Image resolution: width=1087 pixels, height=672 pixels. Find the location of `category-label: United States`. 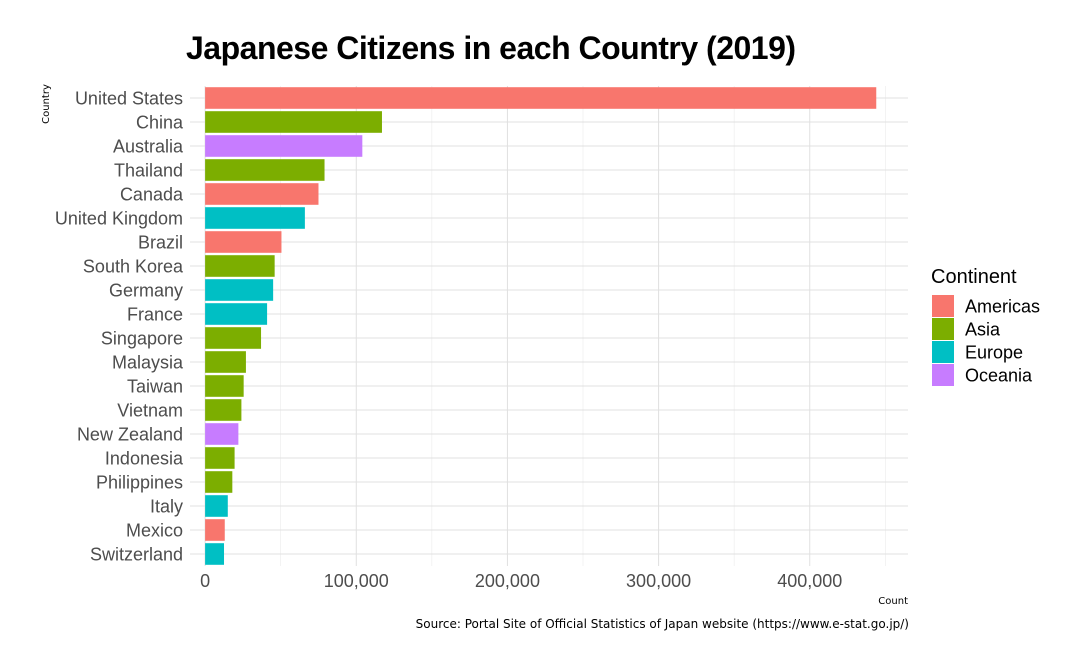

category-label: United States is located at coordinates (129, 99).